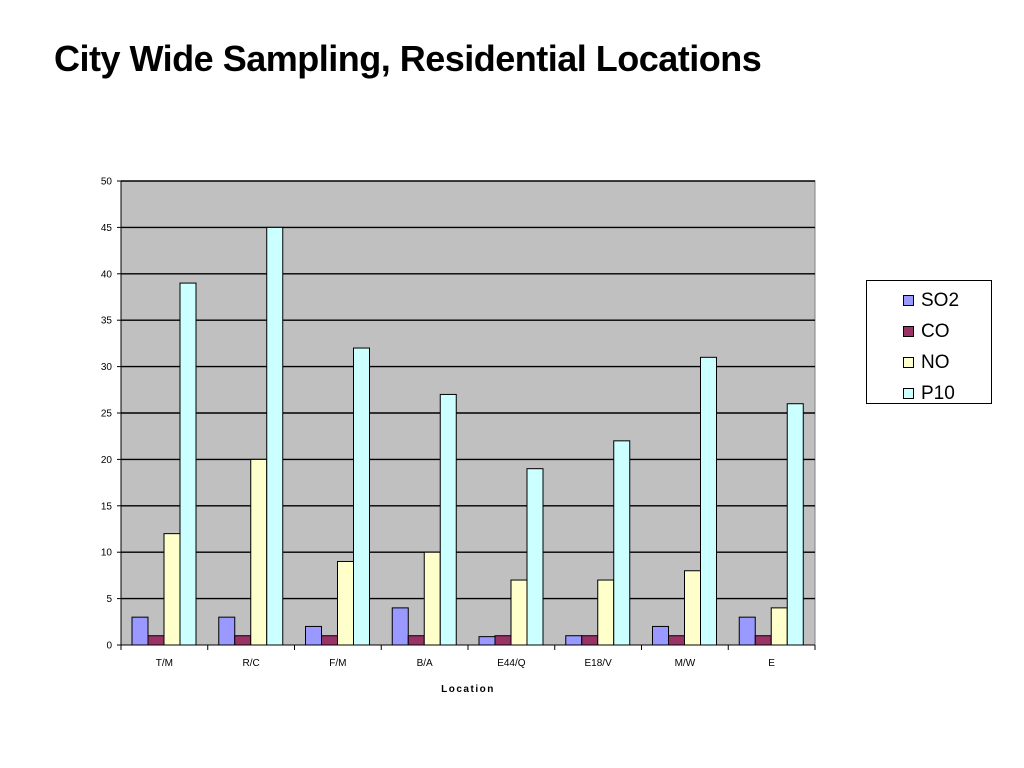 The image size is (1024, 768). Describe the element at coordinates (313, 635) in the screenshot. I see `bar-so2-fm` at that location.